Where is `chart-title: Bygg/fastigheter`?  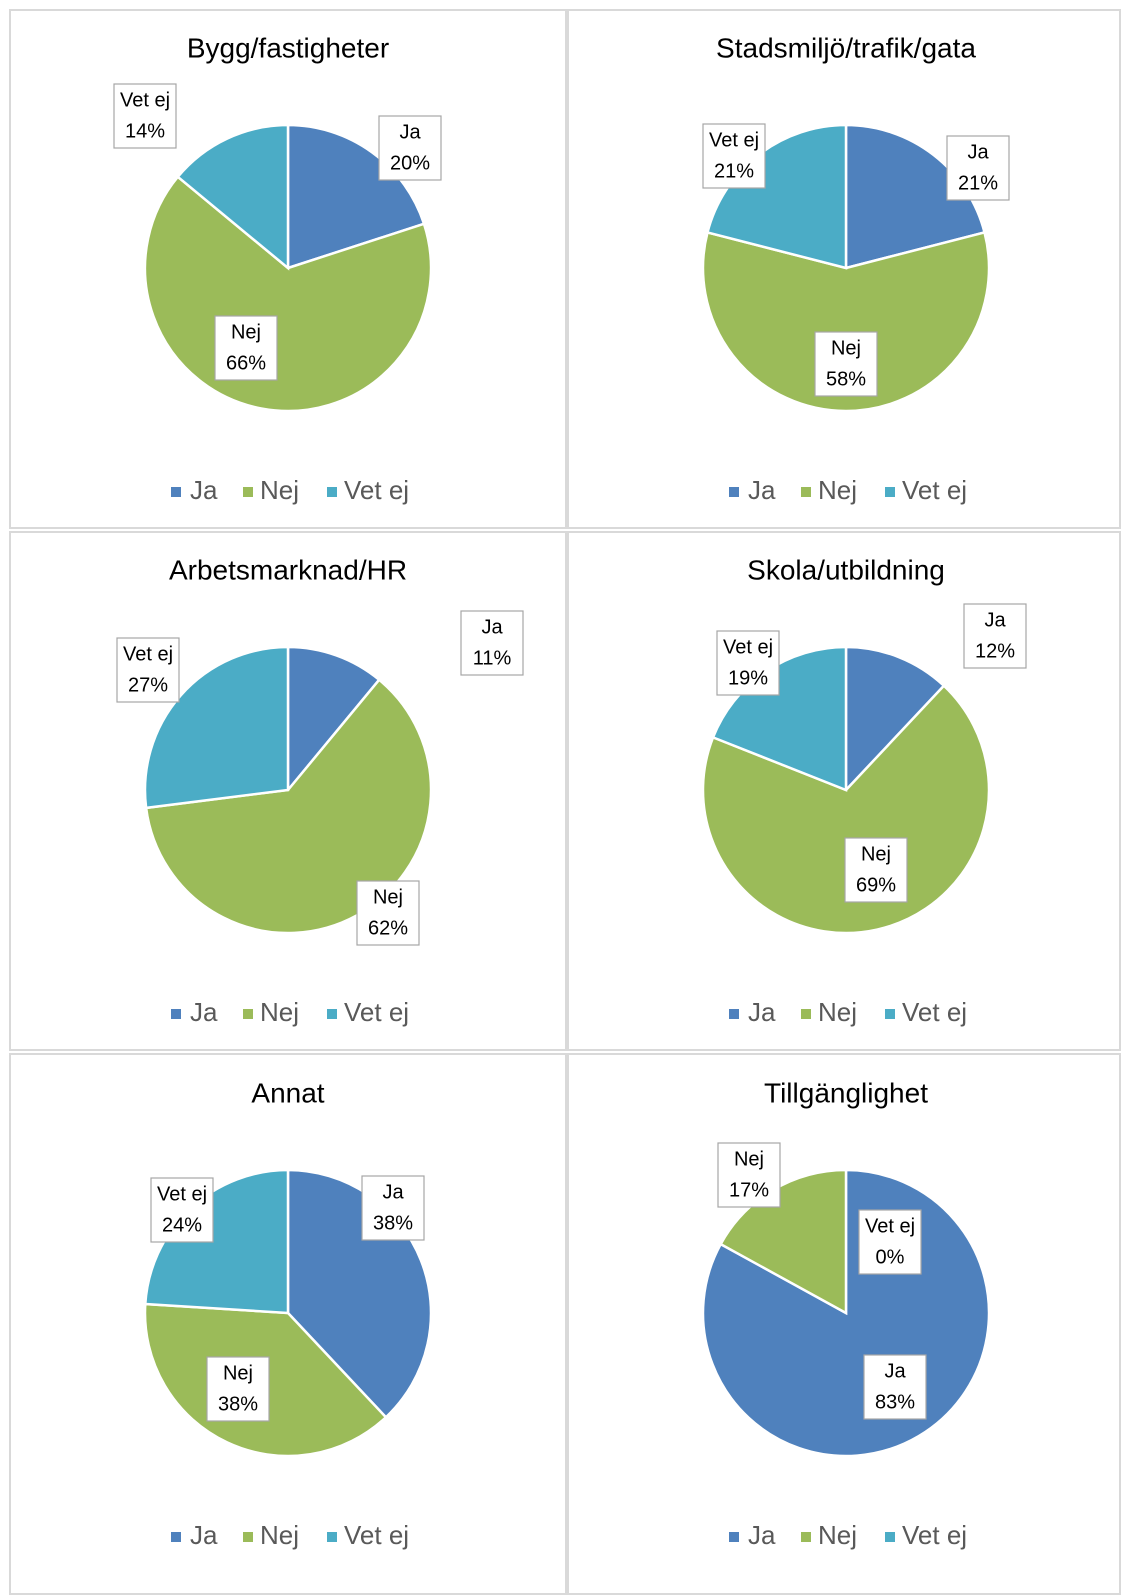 chart-title: Bygg/fastigheter is located at coordinates (288, 47).